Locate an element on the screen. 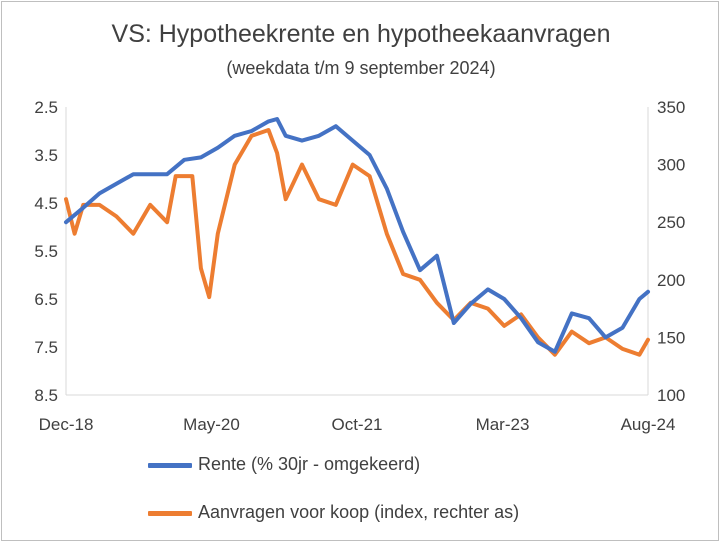 This screenshot has height=544, width=722. left-axis-tick-label: 4.5 is located at coordinates (46, 203).